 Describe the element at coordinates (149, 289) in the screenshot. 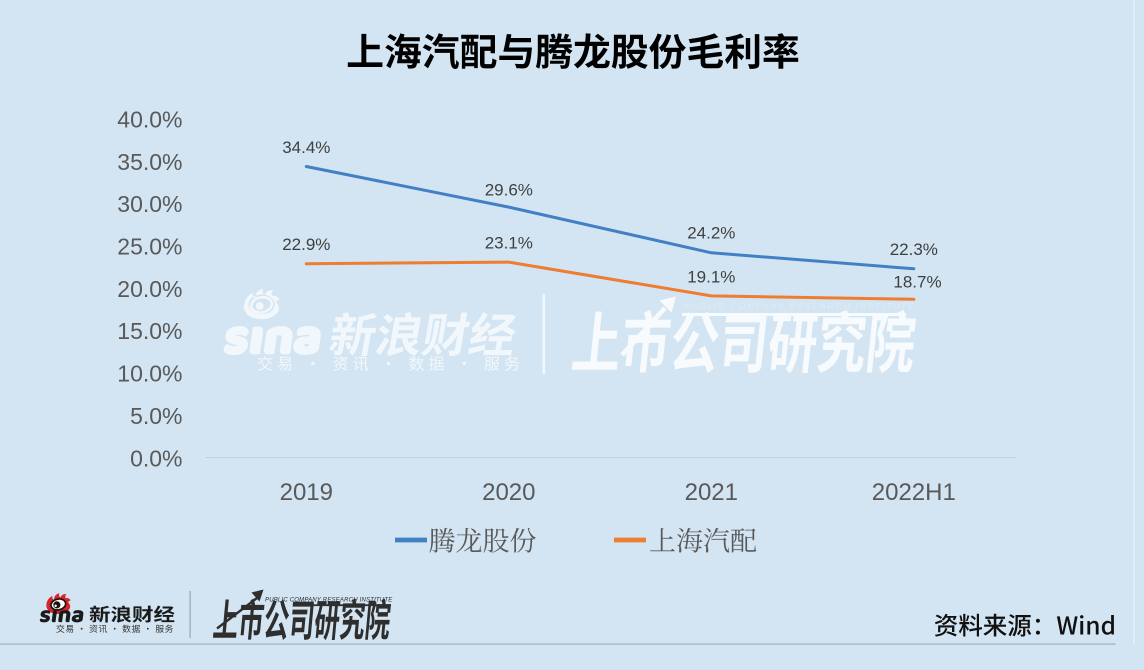

I see `svg-text: 20.0%` at that location.